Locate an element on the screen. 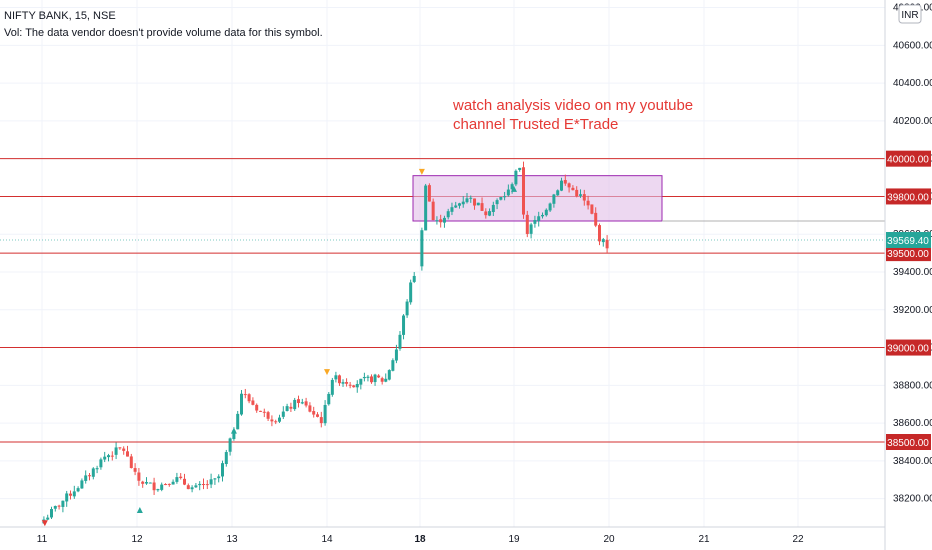  y-tick-label: 38200.00 is located at coordinates (912, 499).